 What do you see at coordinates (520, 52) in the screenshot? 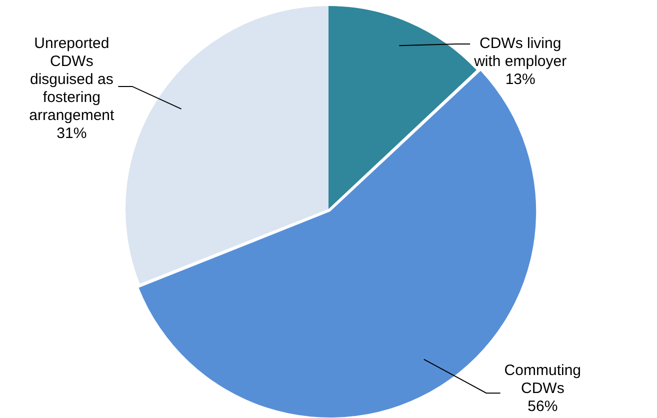
I see `slice-label: CDWs living with employer` at bounding box center [520, 52].